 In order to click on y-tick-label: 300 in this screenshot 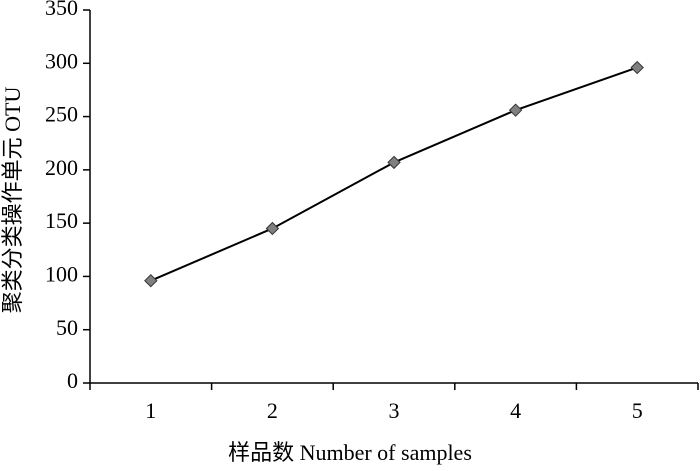, I will do `click(61, 60)`.